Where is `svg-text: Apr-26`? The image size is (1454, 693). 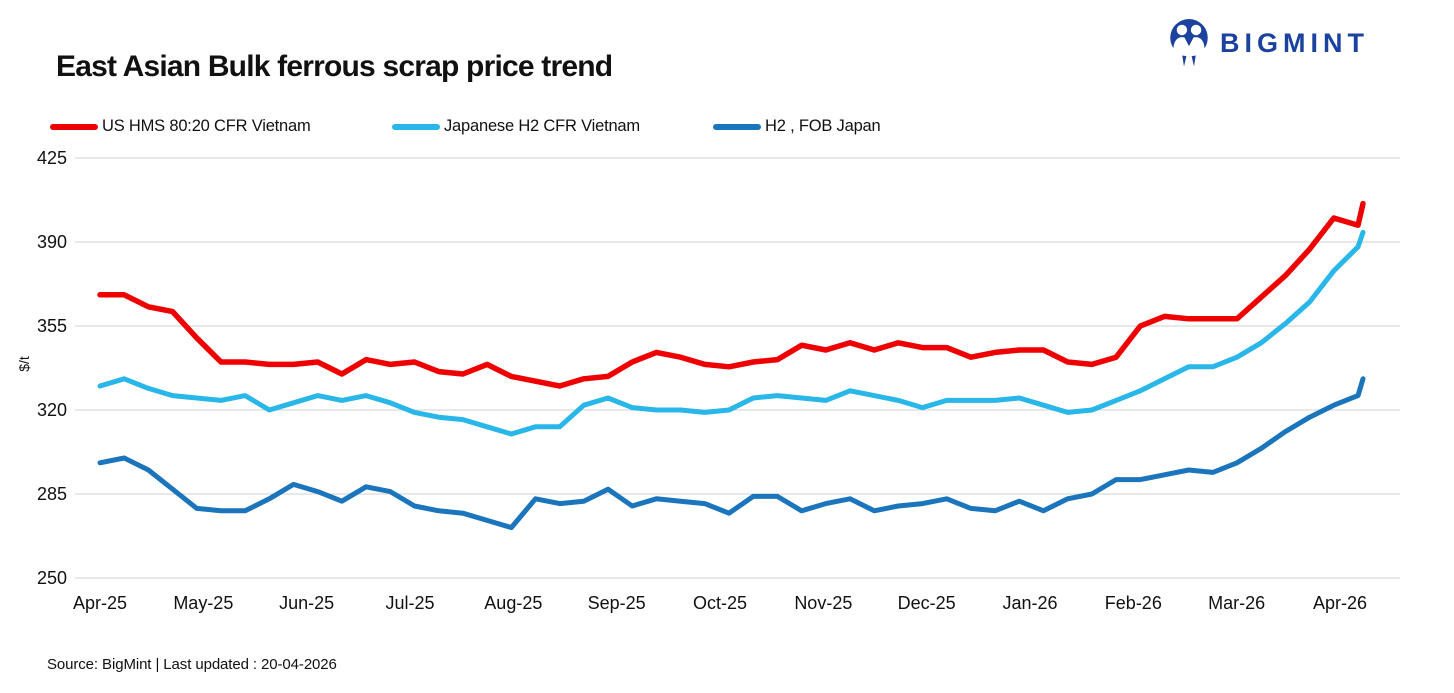
svg-text: Apr-26 is located at coordinates (1340, 603).